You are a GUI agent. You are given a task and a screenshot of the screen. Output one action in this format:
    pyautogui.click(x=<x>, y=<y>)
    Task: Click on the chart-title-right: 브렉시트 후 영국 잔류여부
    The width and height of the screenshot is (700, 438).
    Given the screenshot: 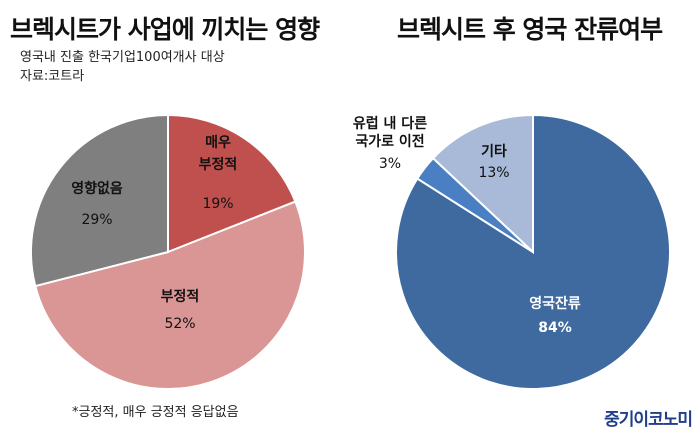 What is the action you would take?
    pyautogui.click(x=530, y=29)
    